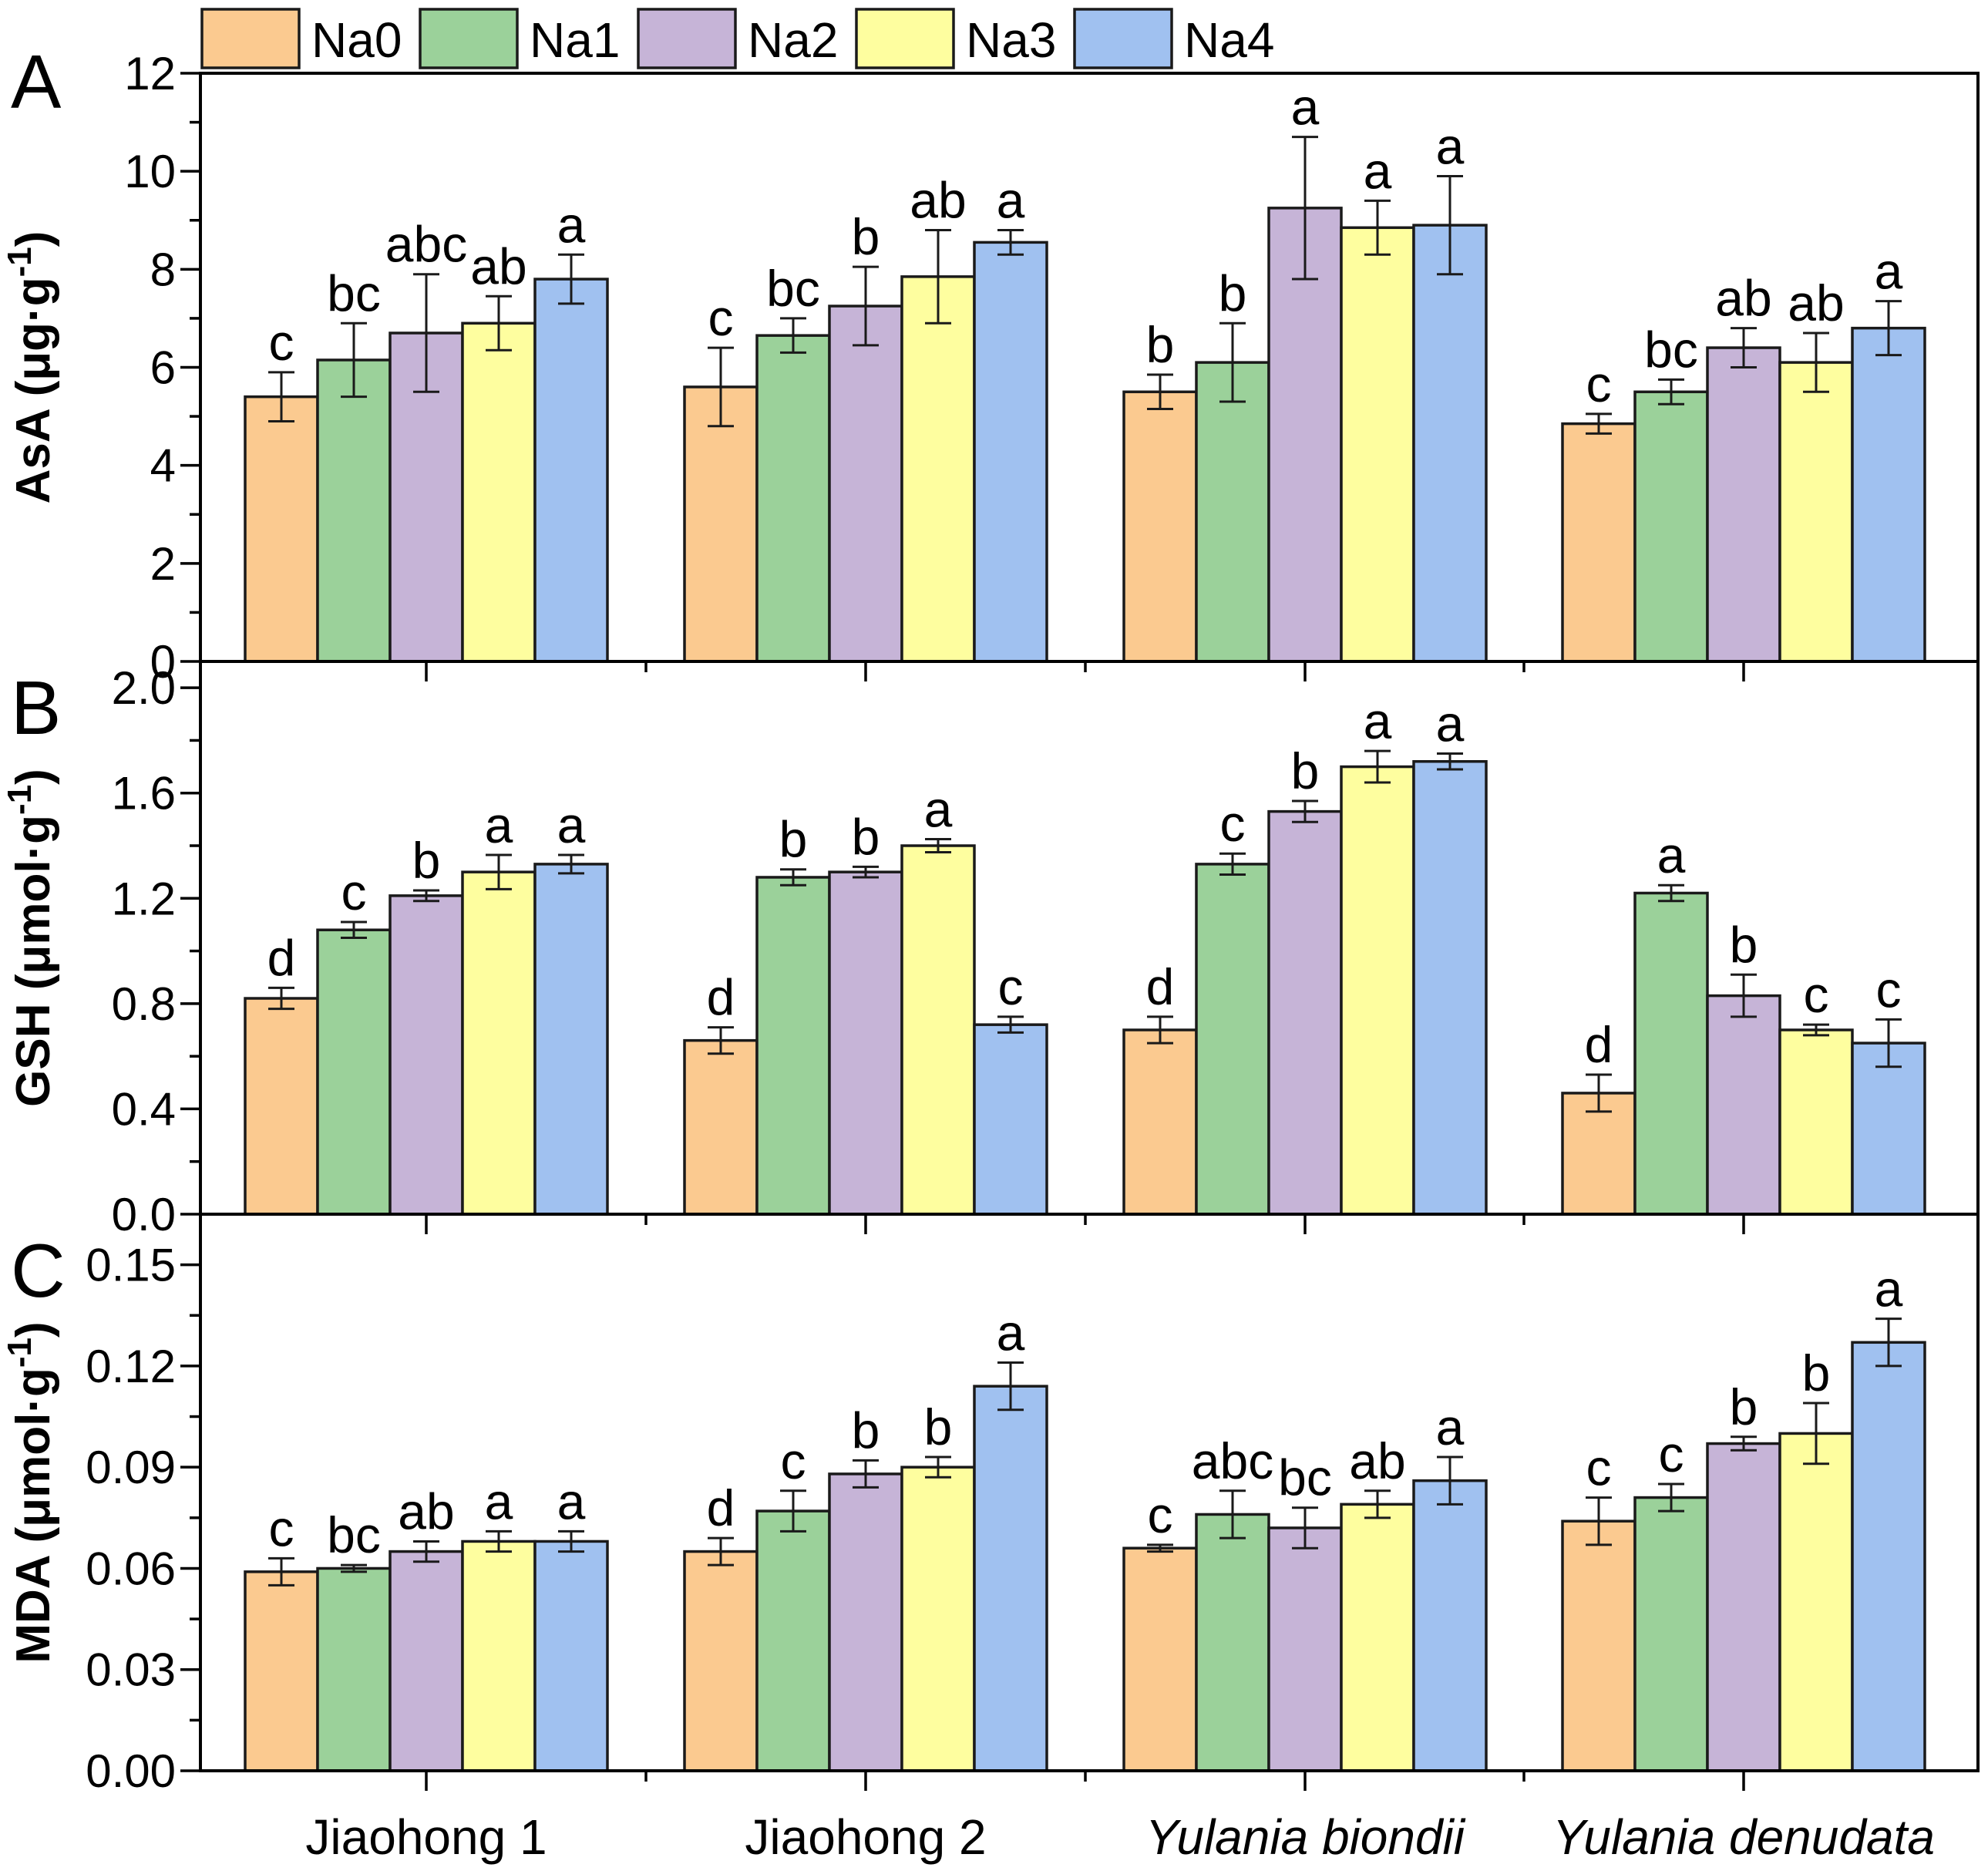 This screenshot has width=1988, height=1871. Describe the element at coordinates (281, 1528) in the screenshot. I see `sig-letter-C-1-Na0: c` at that location.